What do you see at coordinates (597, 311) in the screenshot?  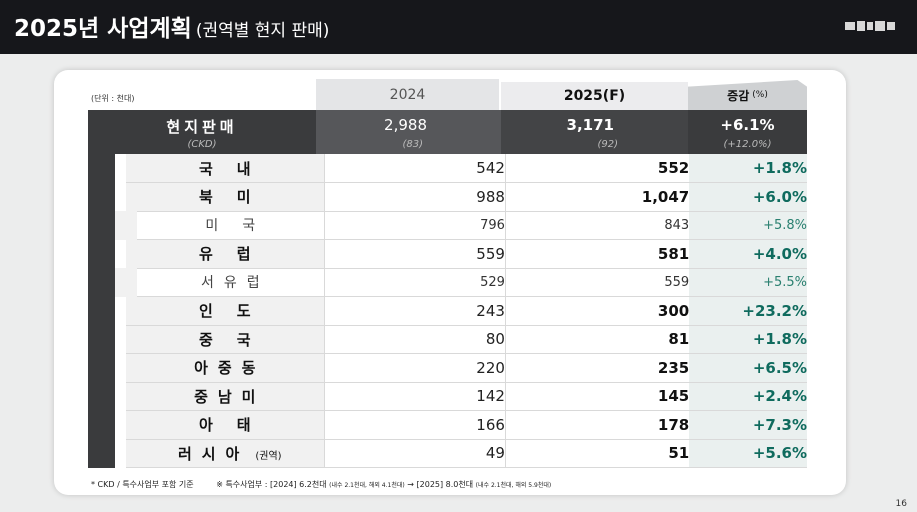 I see `value-2025: 300` at bounding box center [597, 311].